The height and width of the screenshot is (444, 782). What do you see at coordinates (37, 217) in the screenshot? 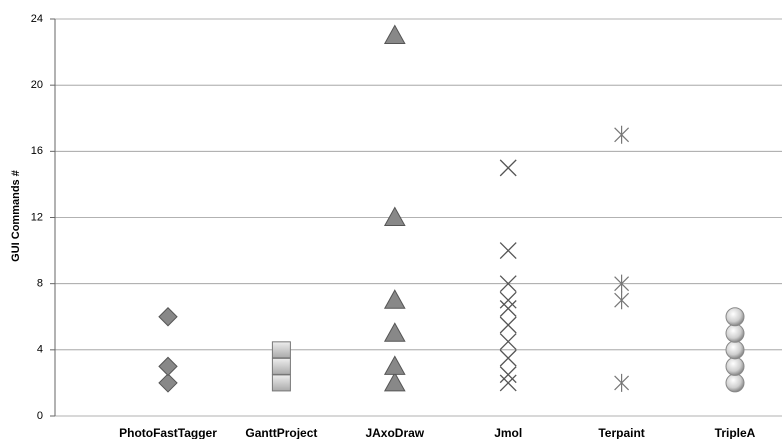
I see `y-tick-label: 12` at bounding box center [37, 217].